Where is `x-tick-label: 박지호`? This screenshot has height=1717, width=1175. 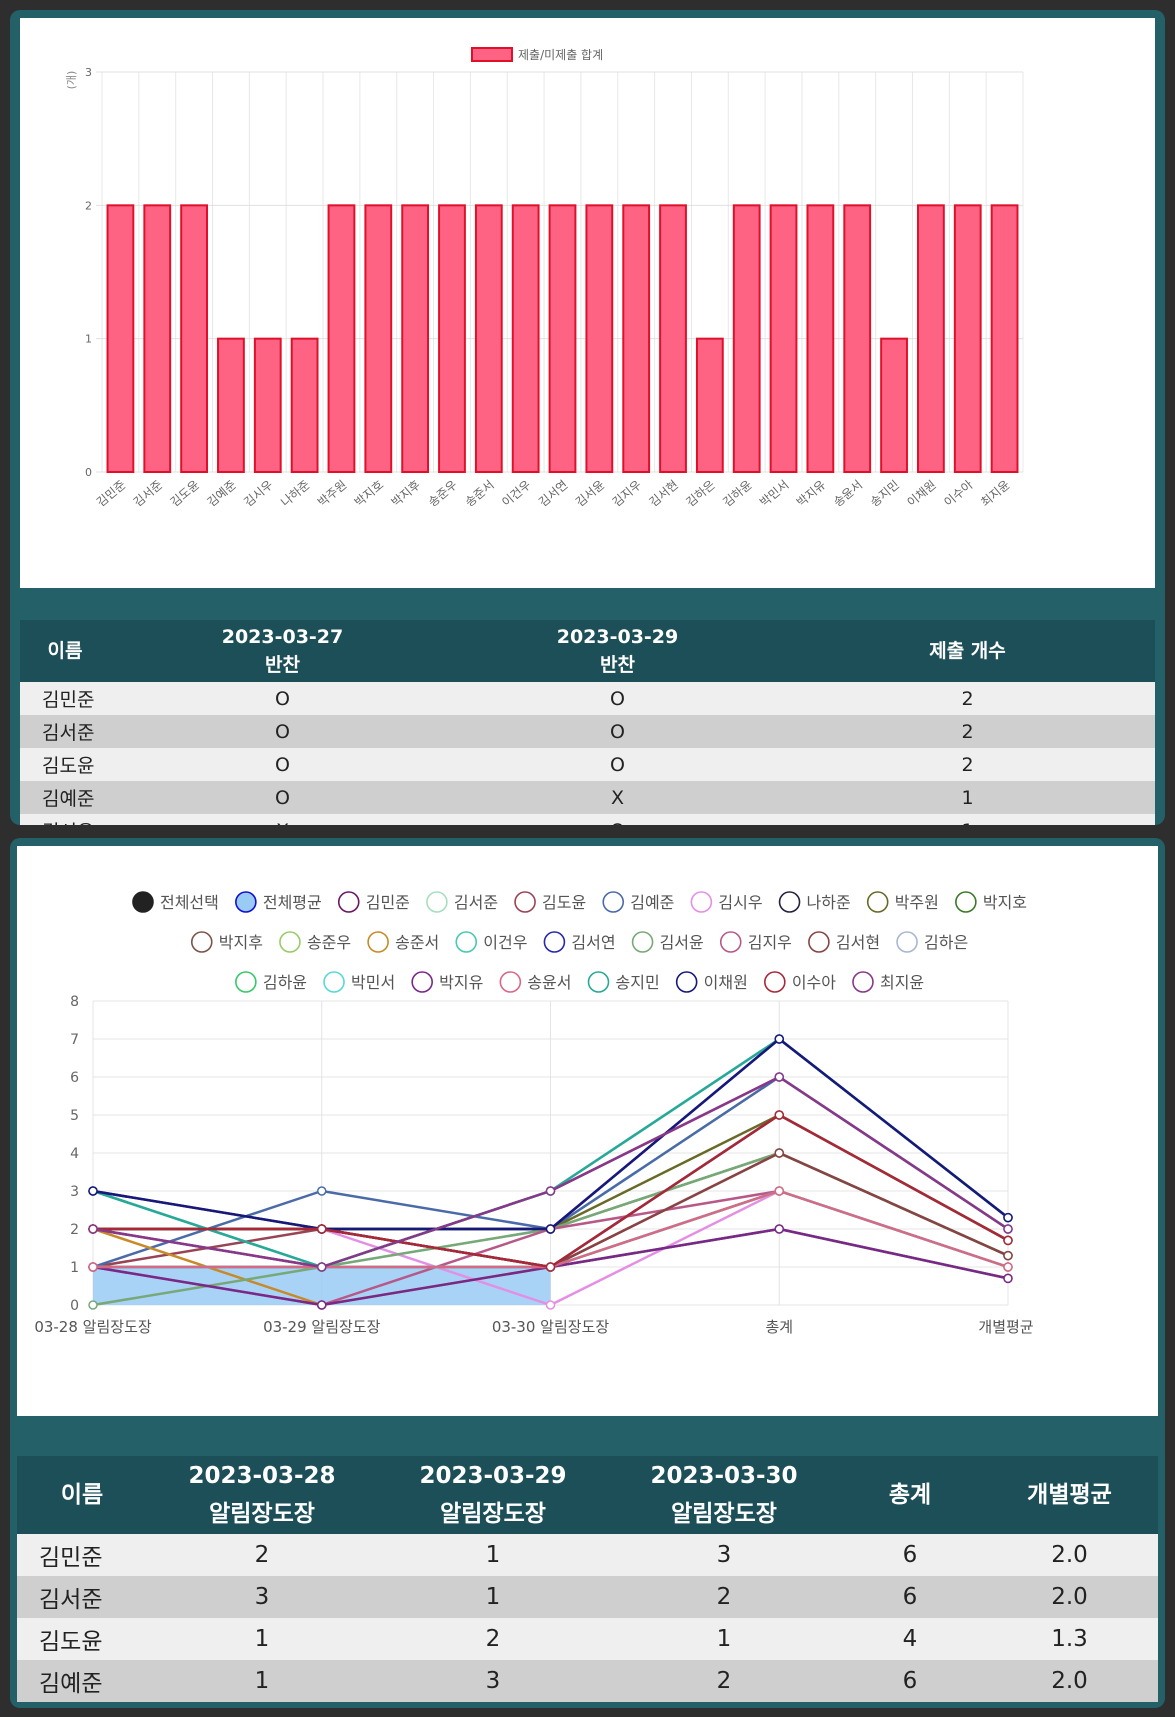 x-tick-label: 박지호 is located at coordinates (369, 494).